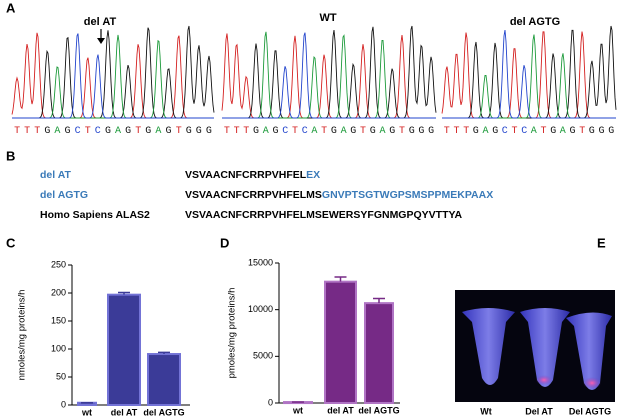  What do you see at coordinates (232, 333) in the screenshot?
I see `y-axis-label: pmoles/mg proteins/h` at bounding box center [232, 333].